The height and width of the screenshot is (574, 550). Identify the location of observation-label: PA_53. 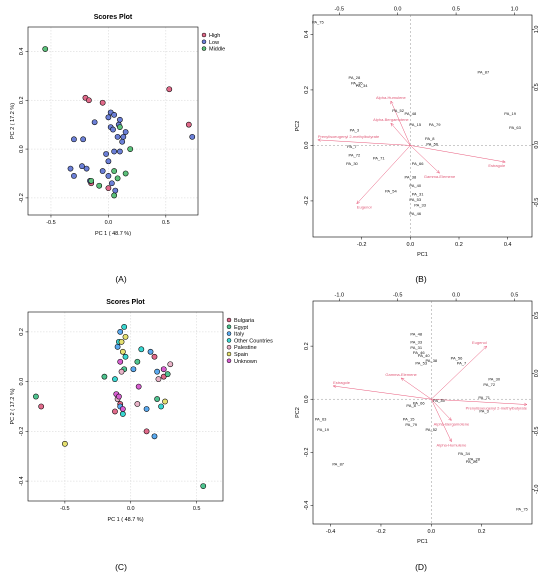
(415, 199).